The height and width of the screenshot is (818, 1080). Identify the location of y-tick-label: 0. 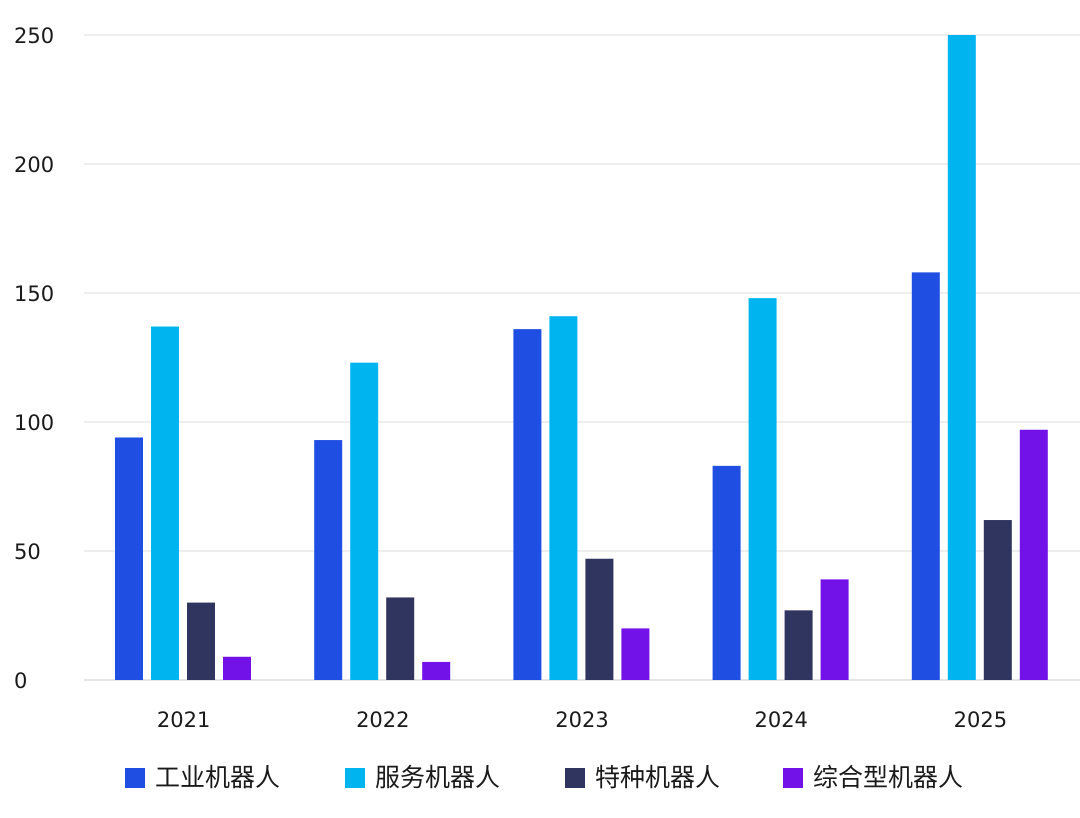
(20, 681).